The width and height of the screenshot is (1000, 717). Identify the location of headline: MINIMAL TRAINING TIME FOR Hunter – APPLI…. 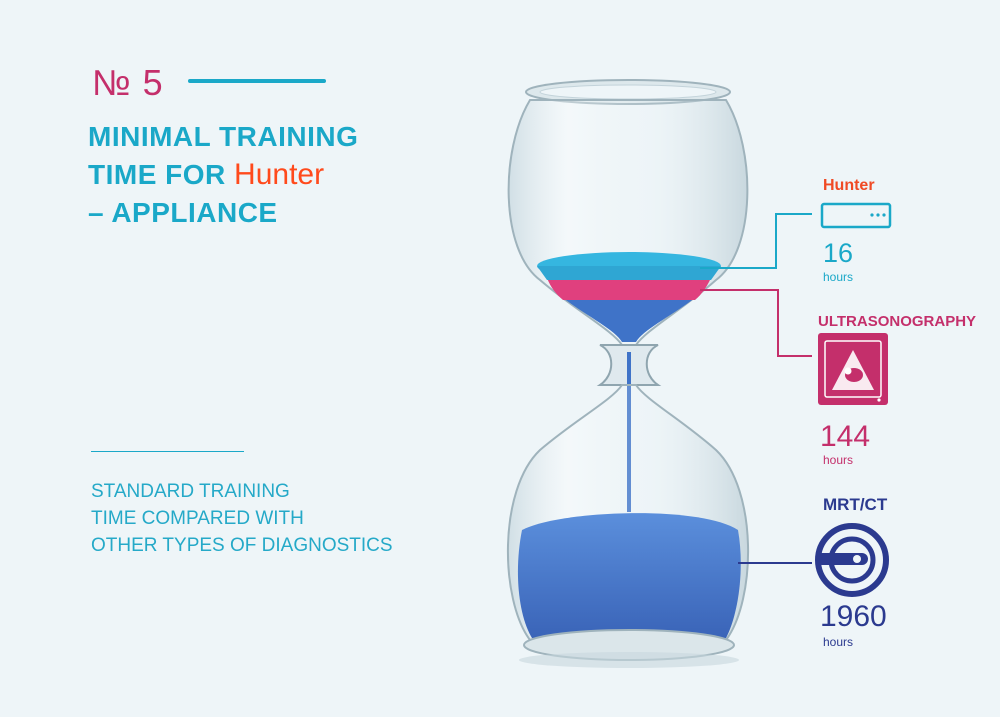
(248, 175).